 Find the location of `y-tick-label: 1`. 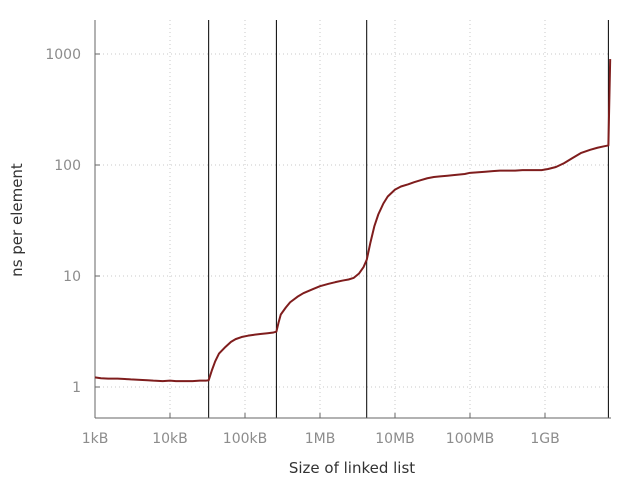

y-tick-label: 1 is located at coordinates (76, 388).